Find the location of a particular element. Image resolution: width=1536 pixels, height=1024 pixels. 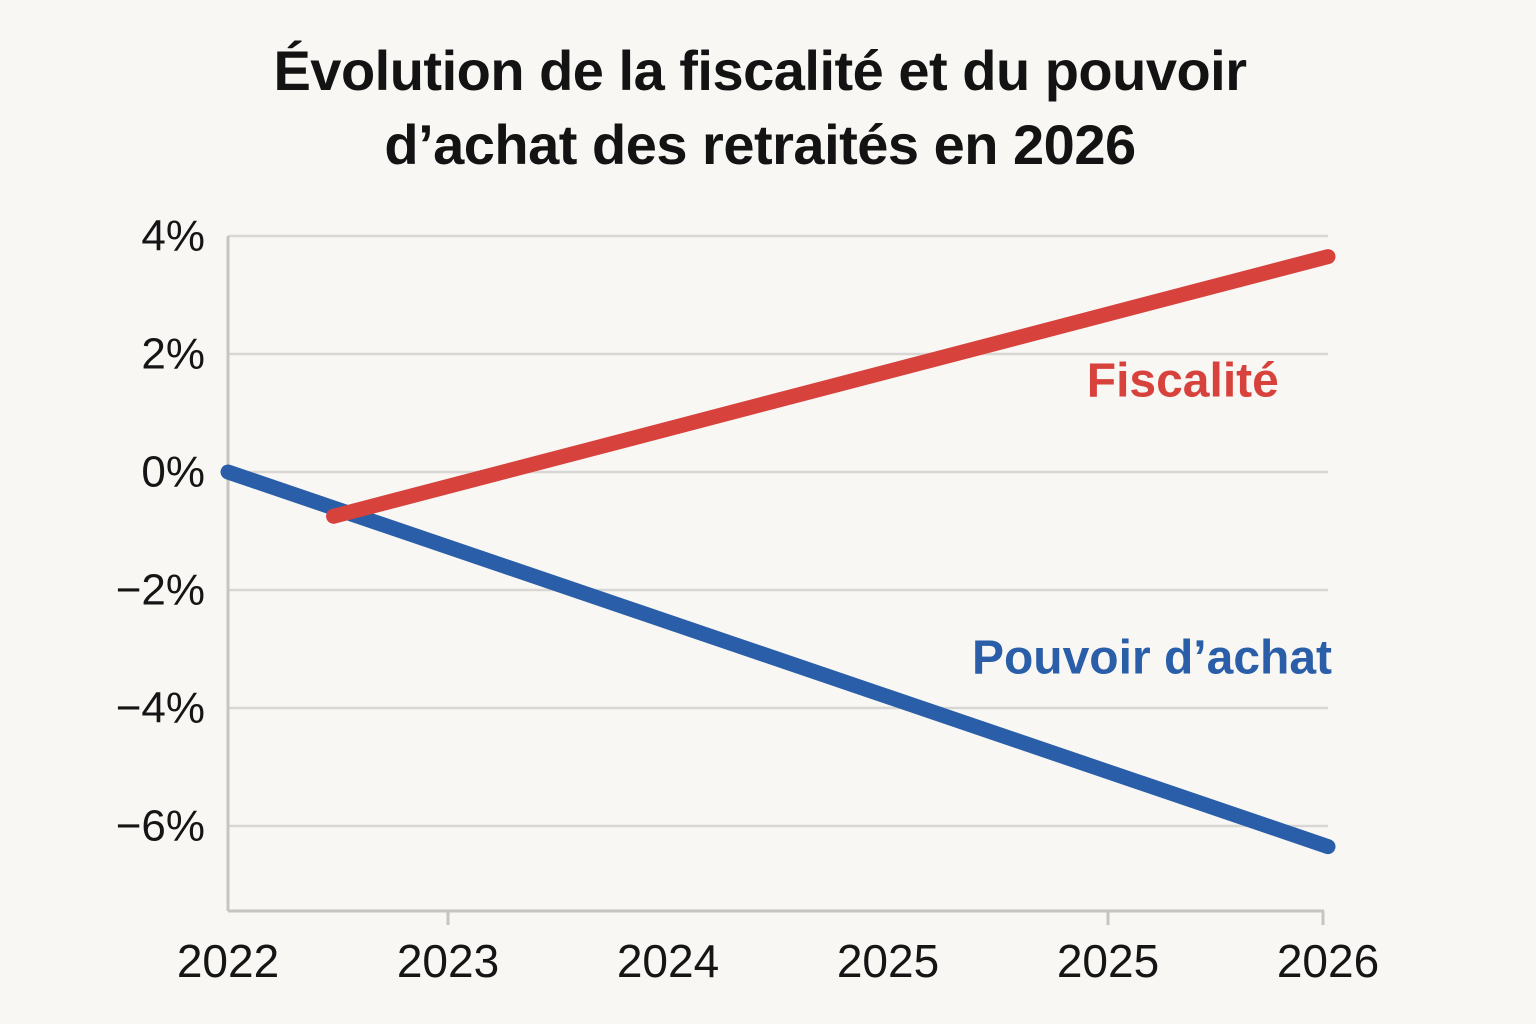

x-tick-label: 2023 is located at coordinates (448, 961).